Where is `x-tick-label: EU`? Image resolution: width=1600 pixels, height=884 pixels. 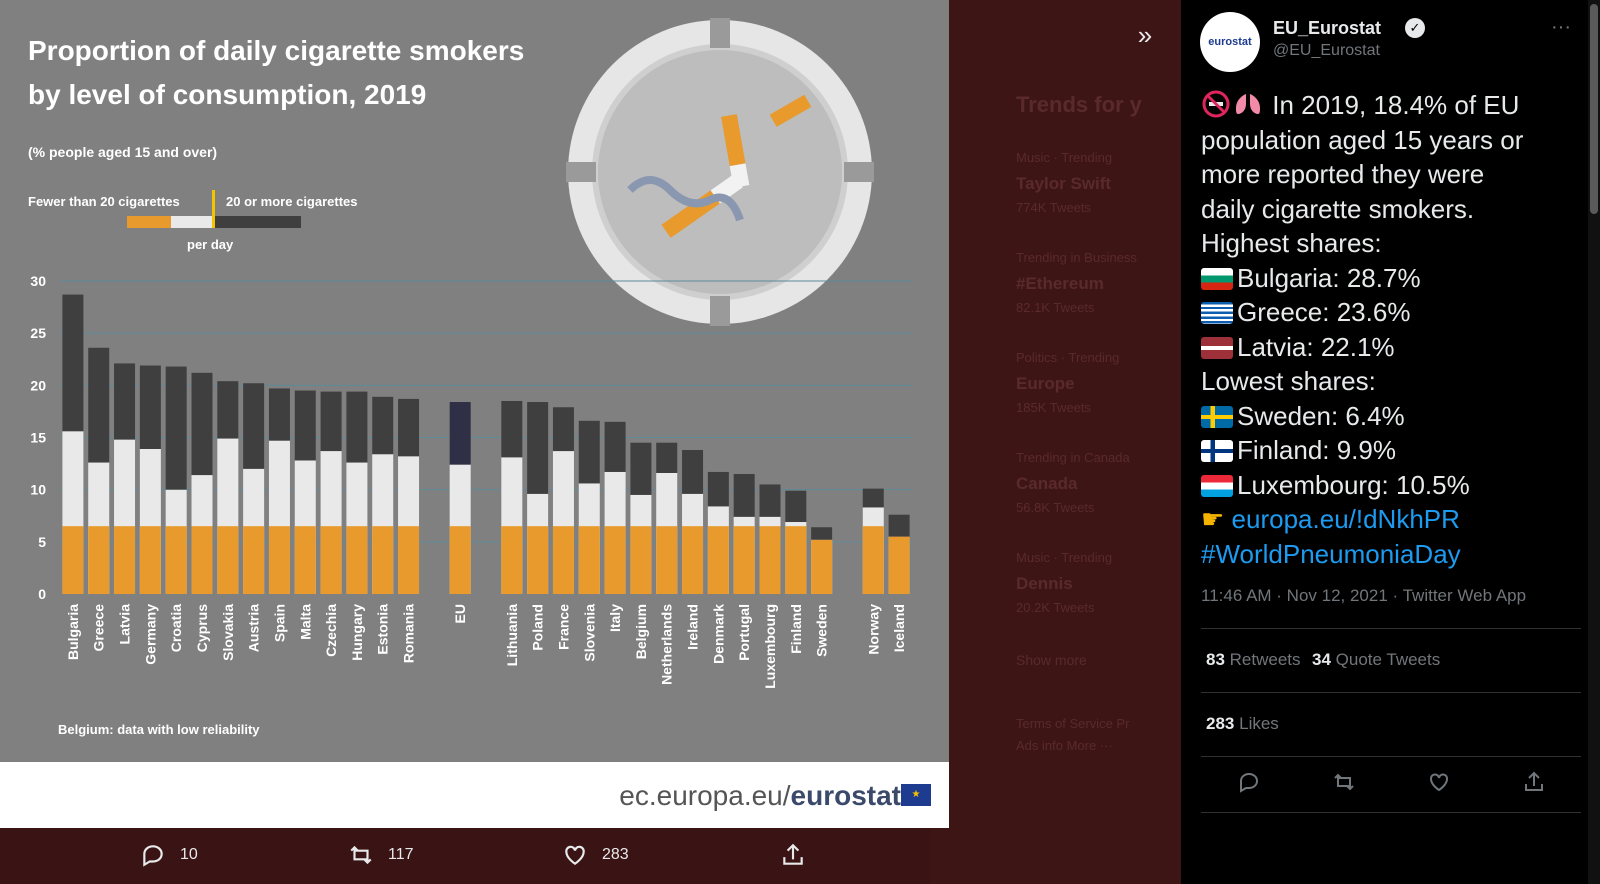
x-tick-label: EU is located at coordinates (460, 613).